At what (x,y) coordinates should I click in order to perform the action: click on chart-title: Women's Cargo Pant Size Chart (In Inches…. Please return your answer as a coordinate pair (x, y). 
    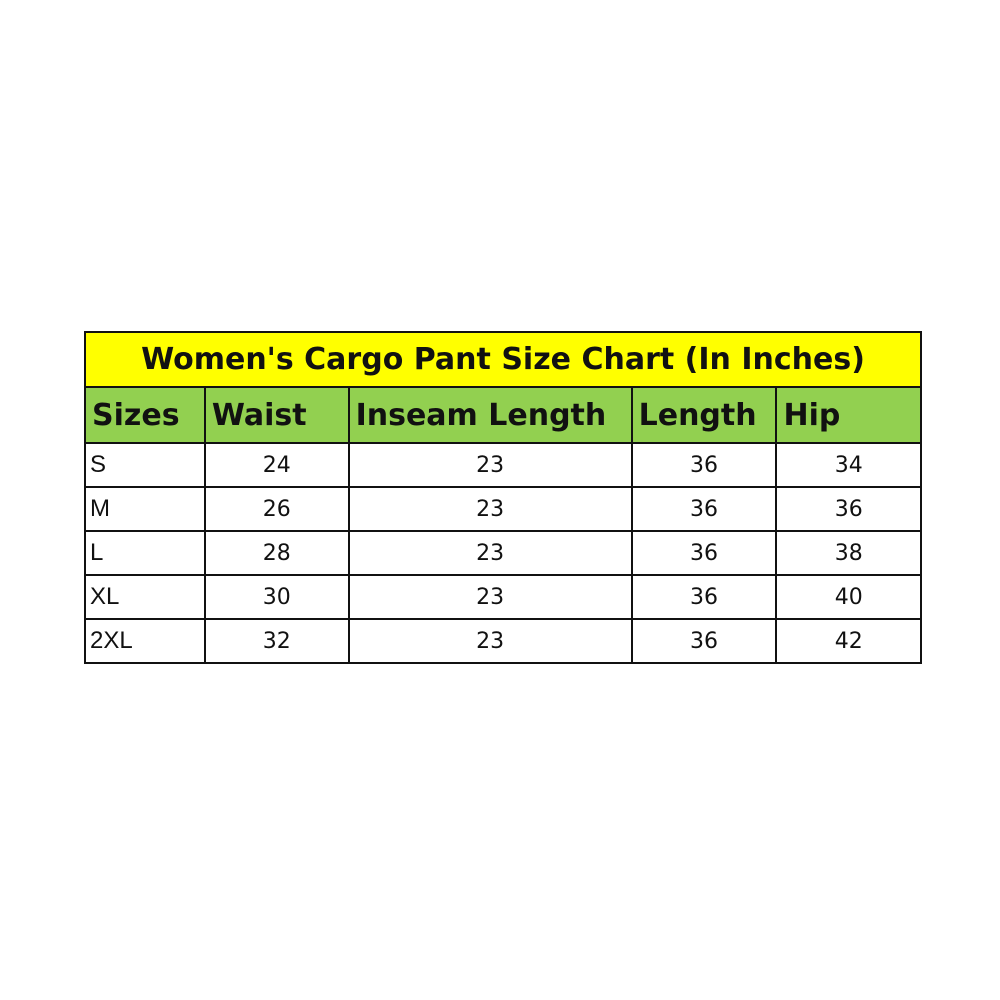
    Looking at the image, I should click on (503, 359).